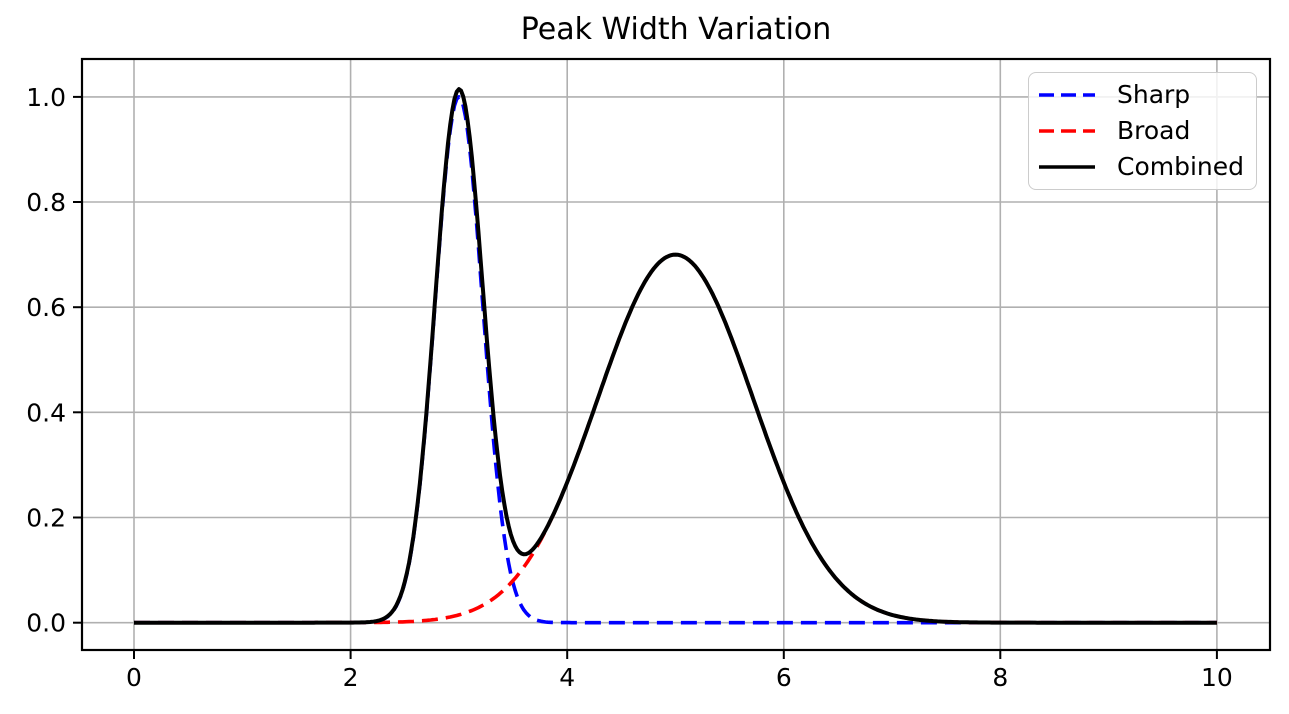 The height and width of the screenshot is (714, 1289). What do you see at coordinates (46, 202) in the screenshot?
I see `y-tick-label: 0.8` at bounding box center [46, 202].